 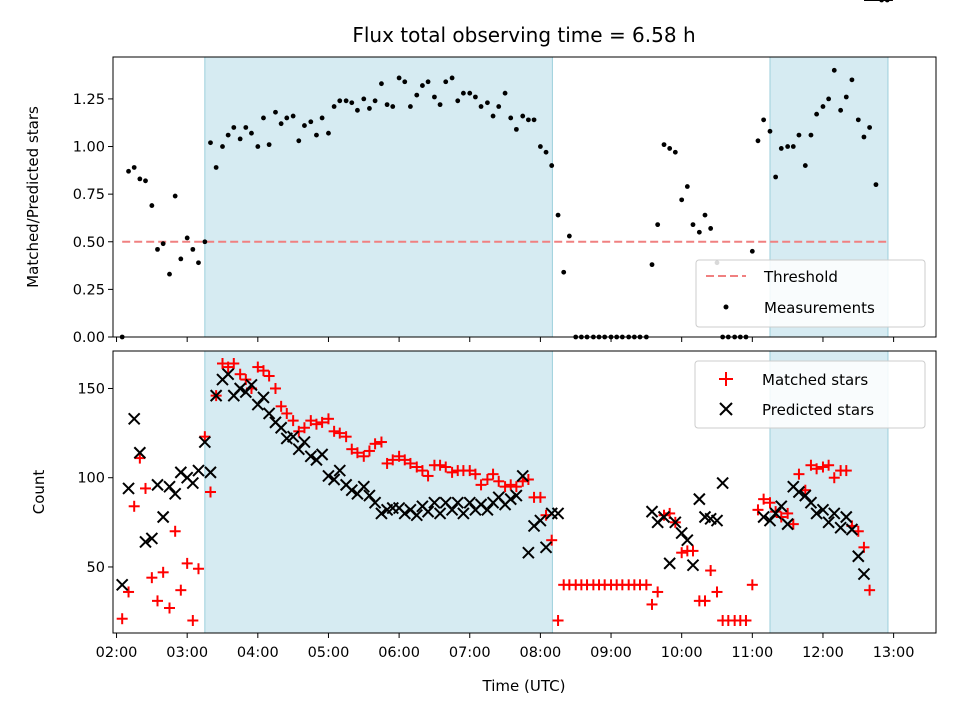 I want to click on top-legend-box, so click(x=810, y=293).